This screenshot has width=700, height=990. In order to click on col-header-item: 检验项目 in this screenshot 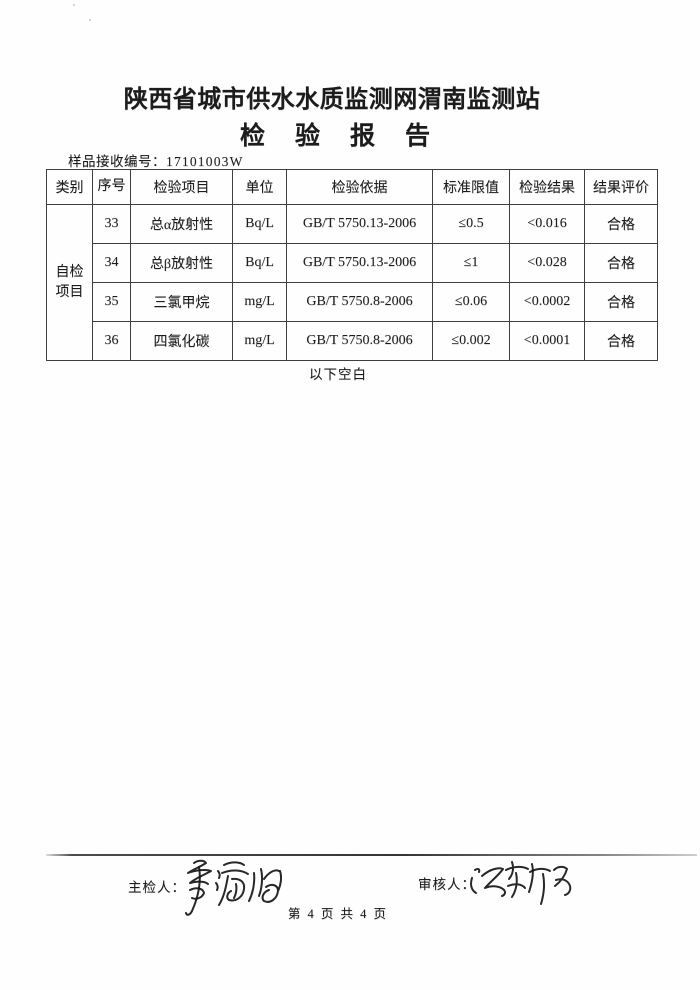, I will do `click(181, 187)`.